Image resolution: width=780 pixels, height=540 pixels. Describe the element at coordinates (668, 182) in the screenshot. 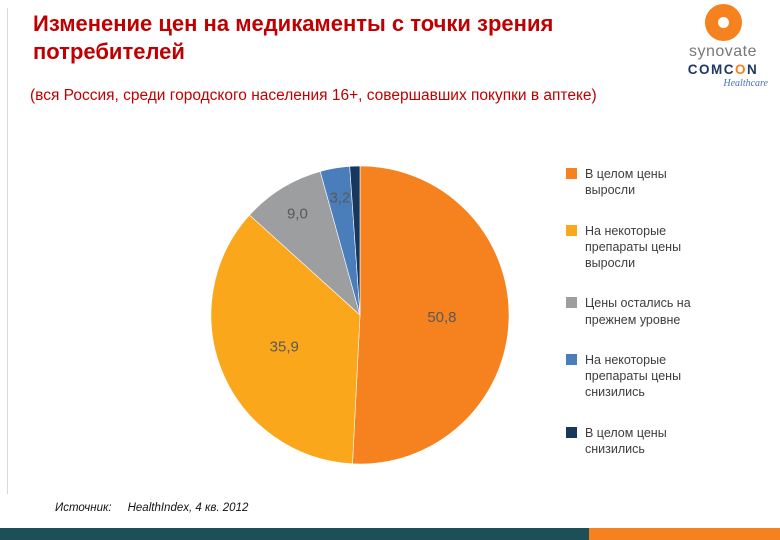

I see `legend-item: В целом цены выросли` at that location.